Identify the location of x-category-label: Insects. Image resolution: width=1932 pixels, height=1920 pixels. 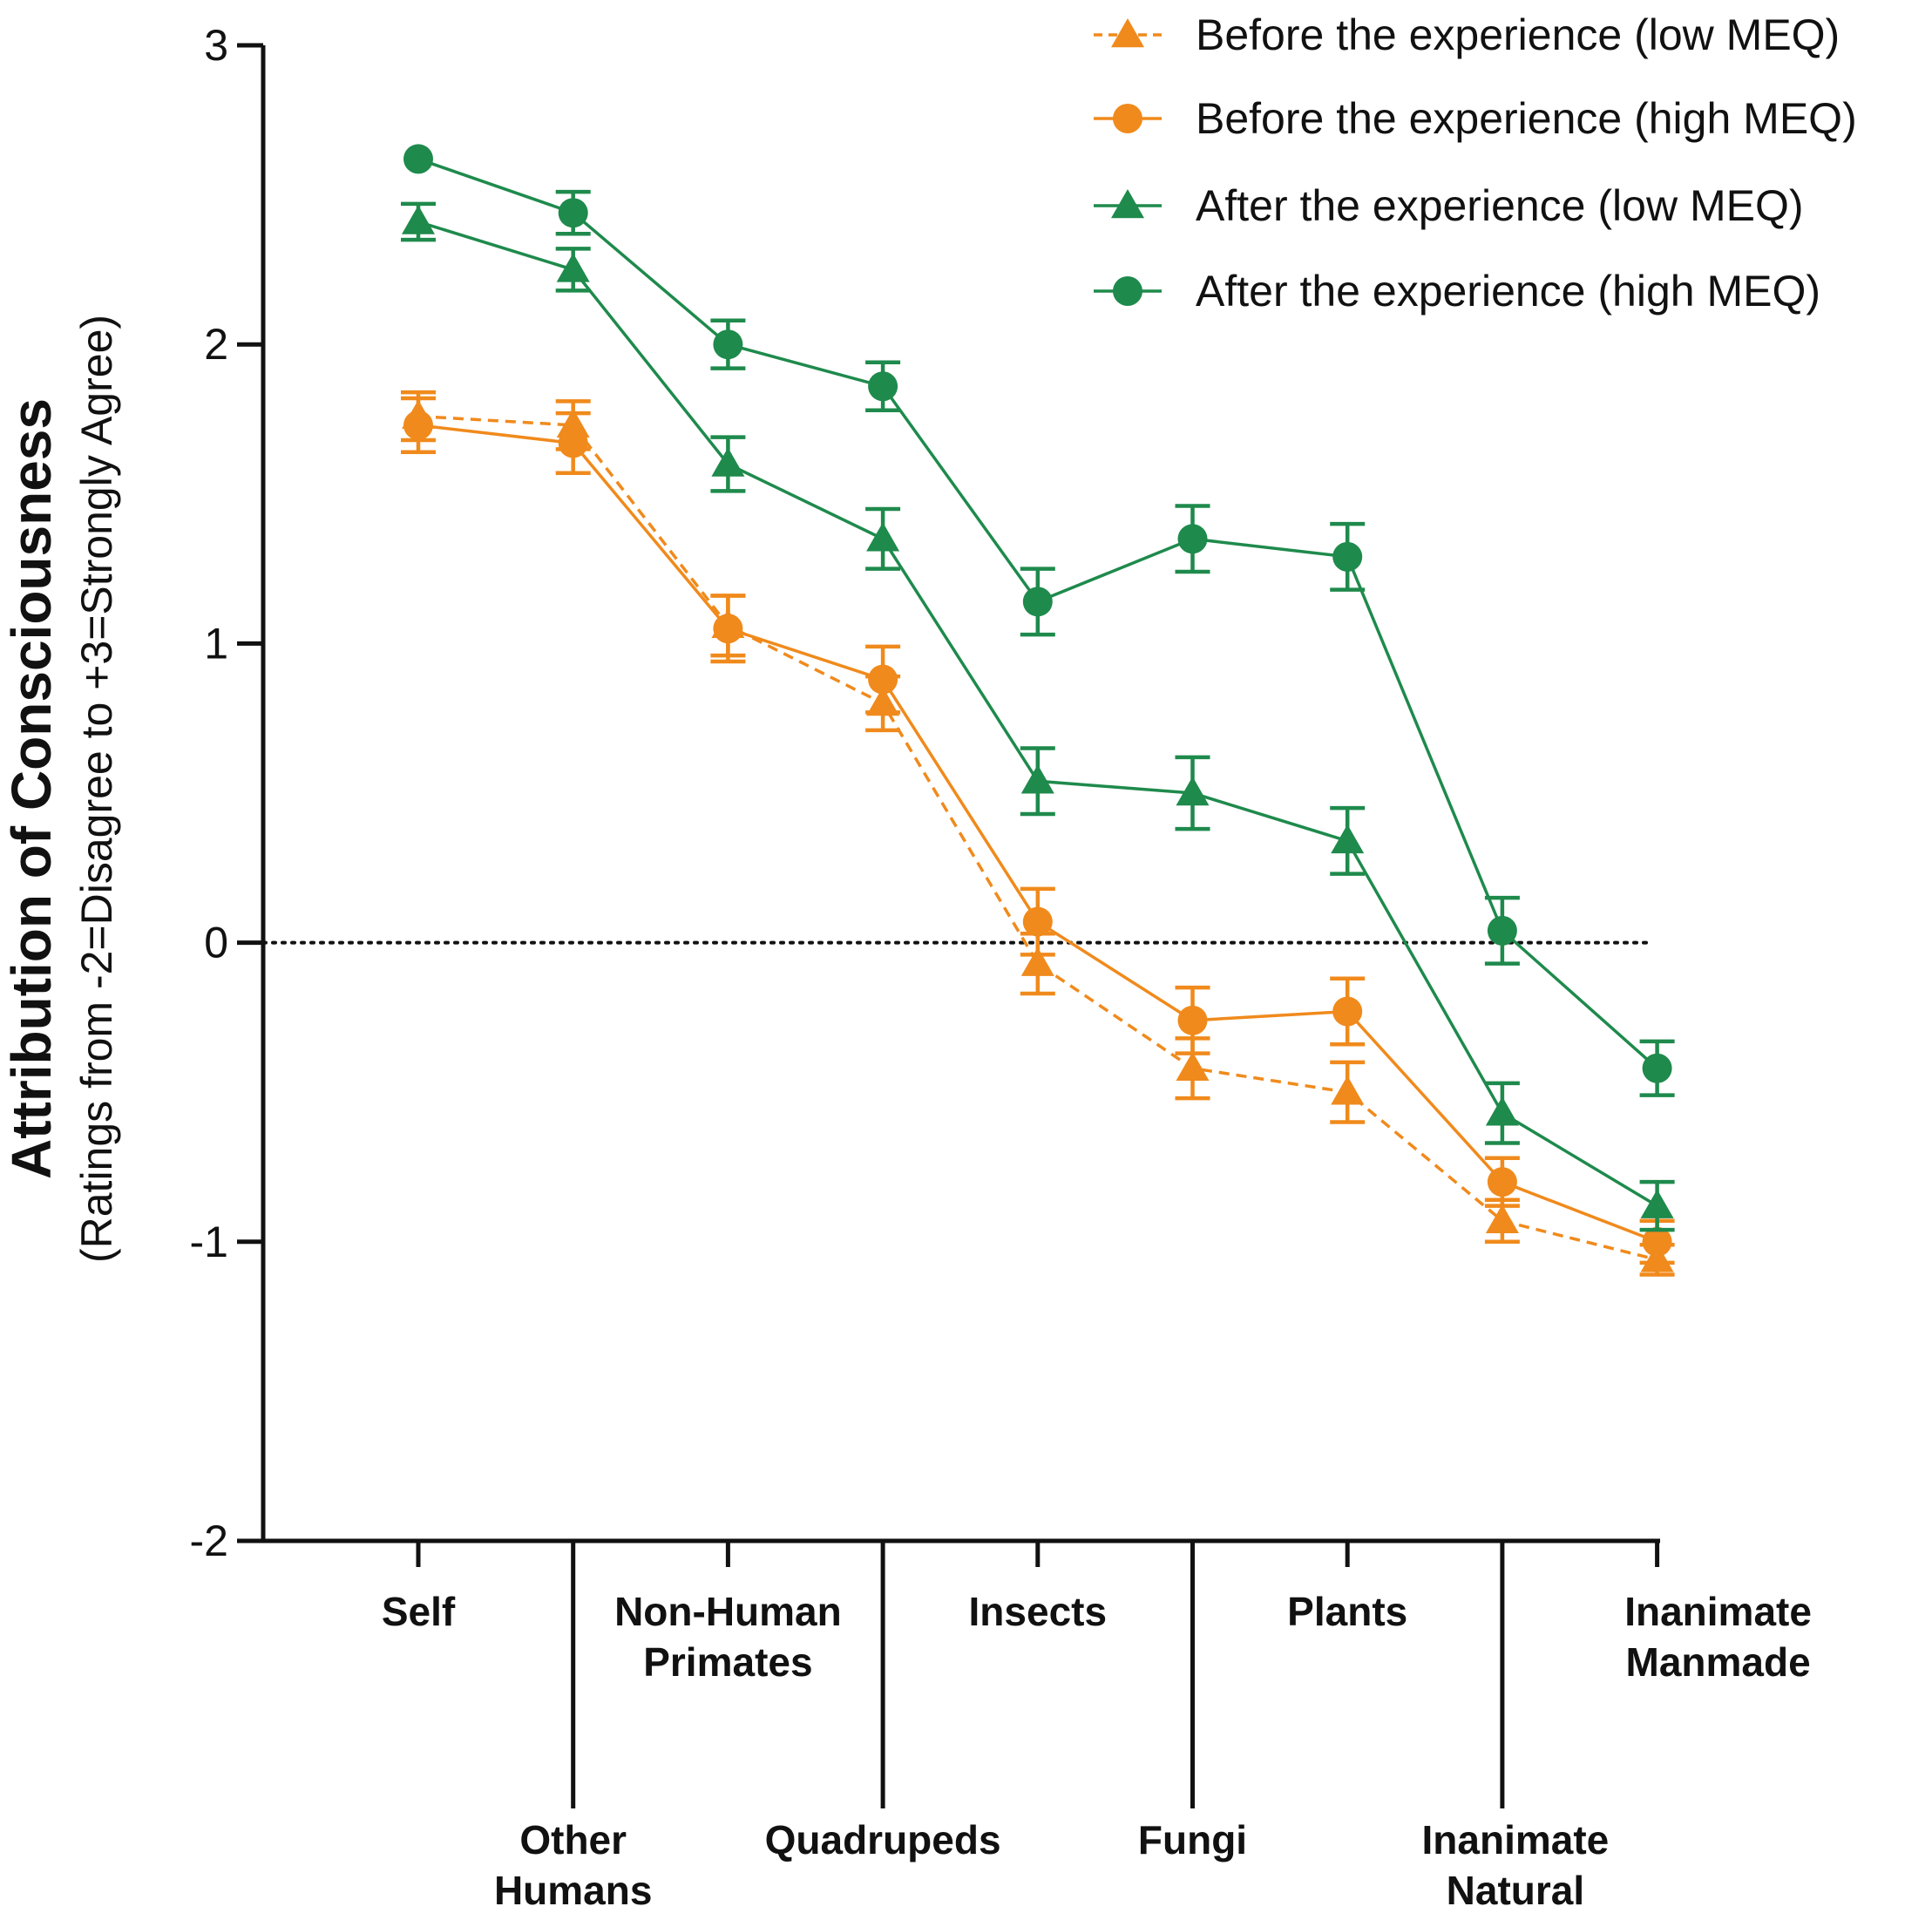
(1038, 1611).